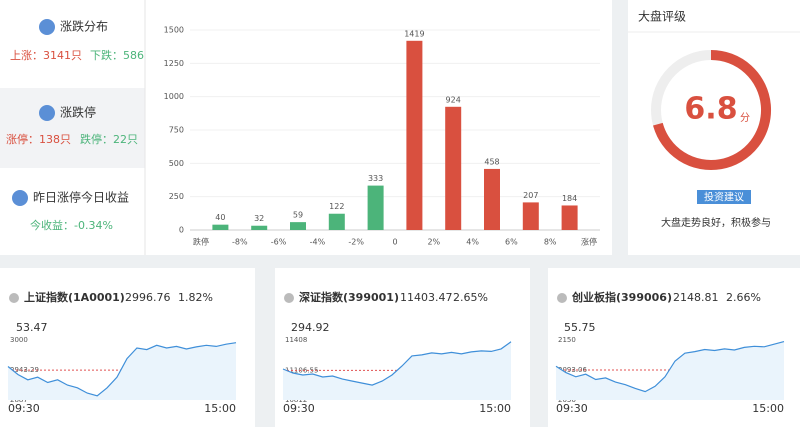  I want to click on card-pct: 1.82%, so click(195, 297).